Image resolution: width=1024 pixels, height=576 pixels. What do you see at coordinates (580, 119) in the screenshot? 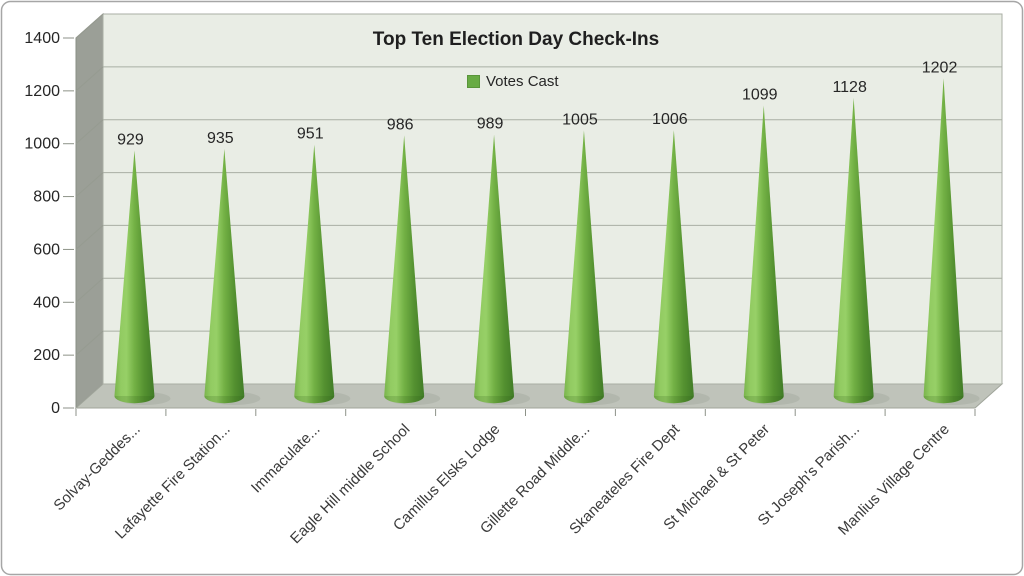
I see `data-label: 1005` at bounding box center [580, 119].